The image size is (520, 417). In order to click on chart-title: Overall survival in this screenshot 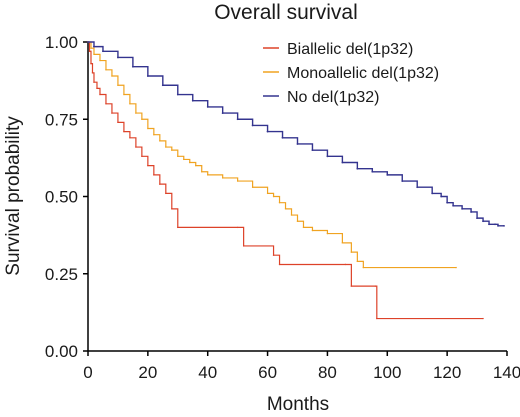, I will do `click(286, 12)`.